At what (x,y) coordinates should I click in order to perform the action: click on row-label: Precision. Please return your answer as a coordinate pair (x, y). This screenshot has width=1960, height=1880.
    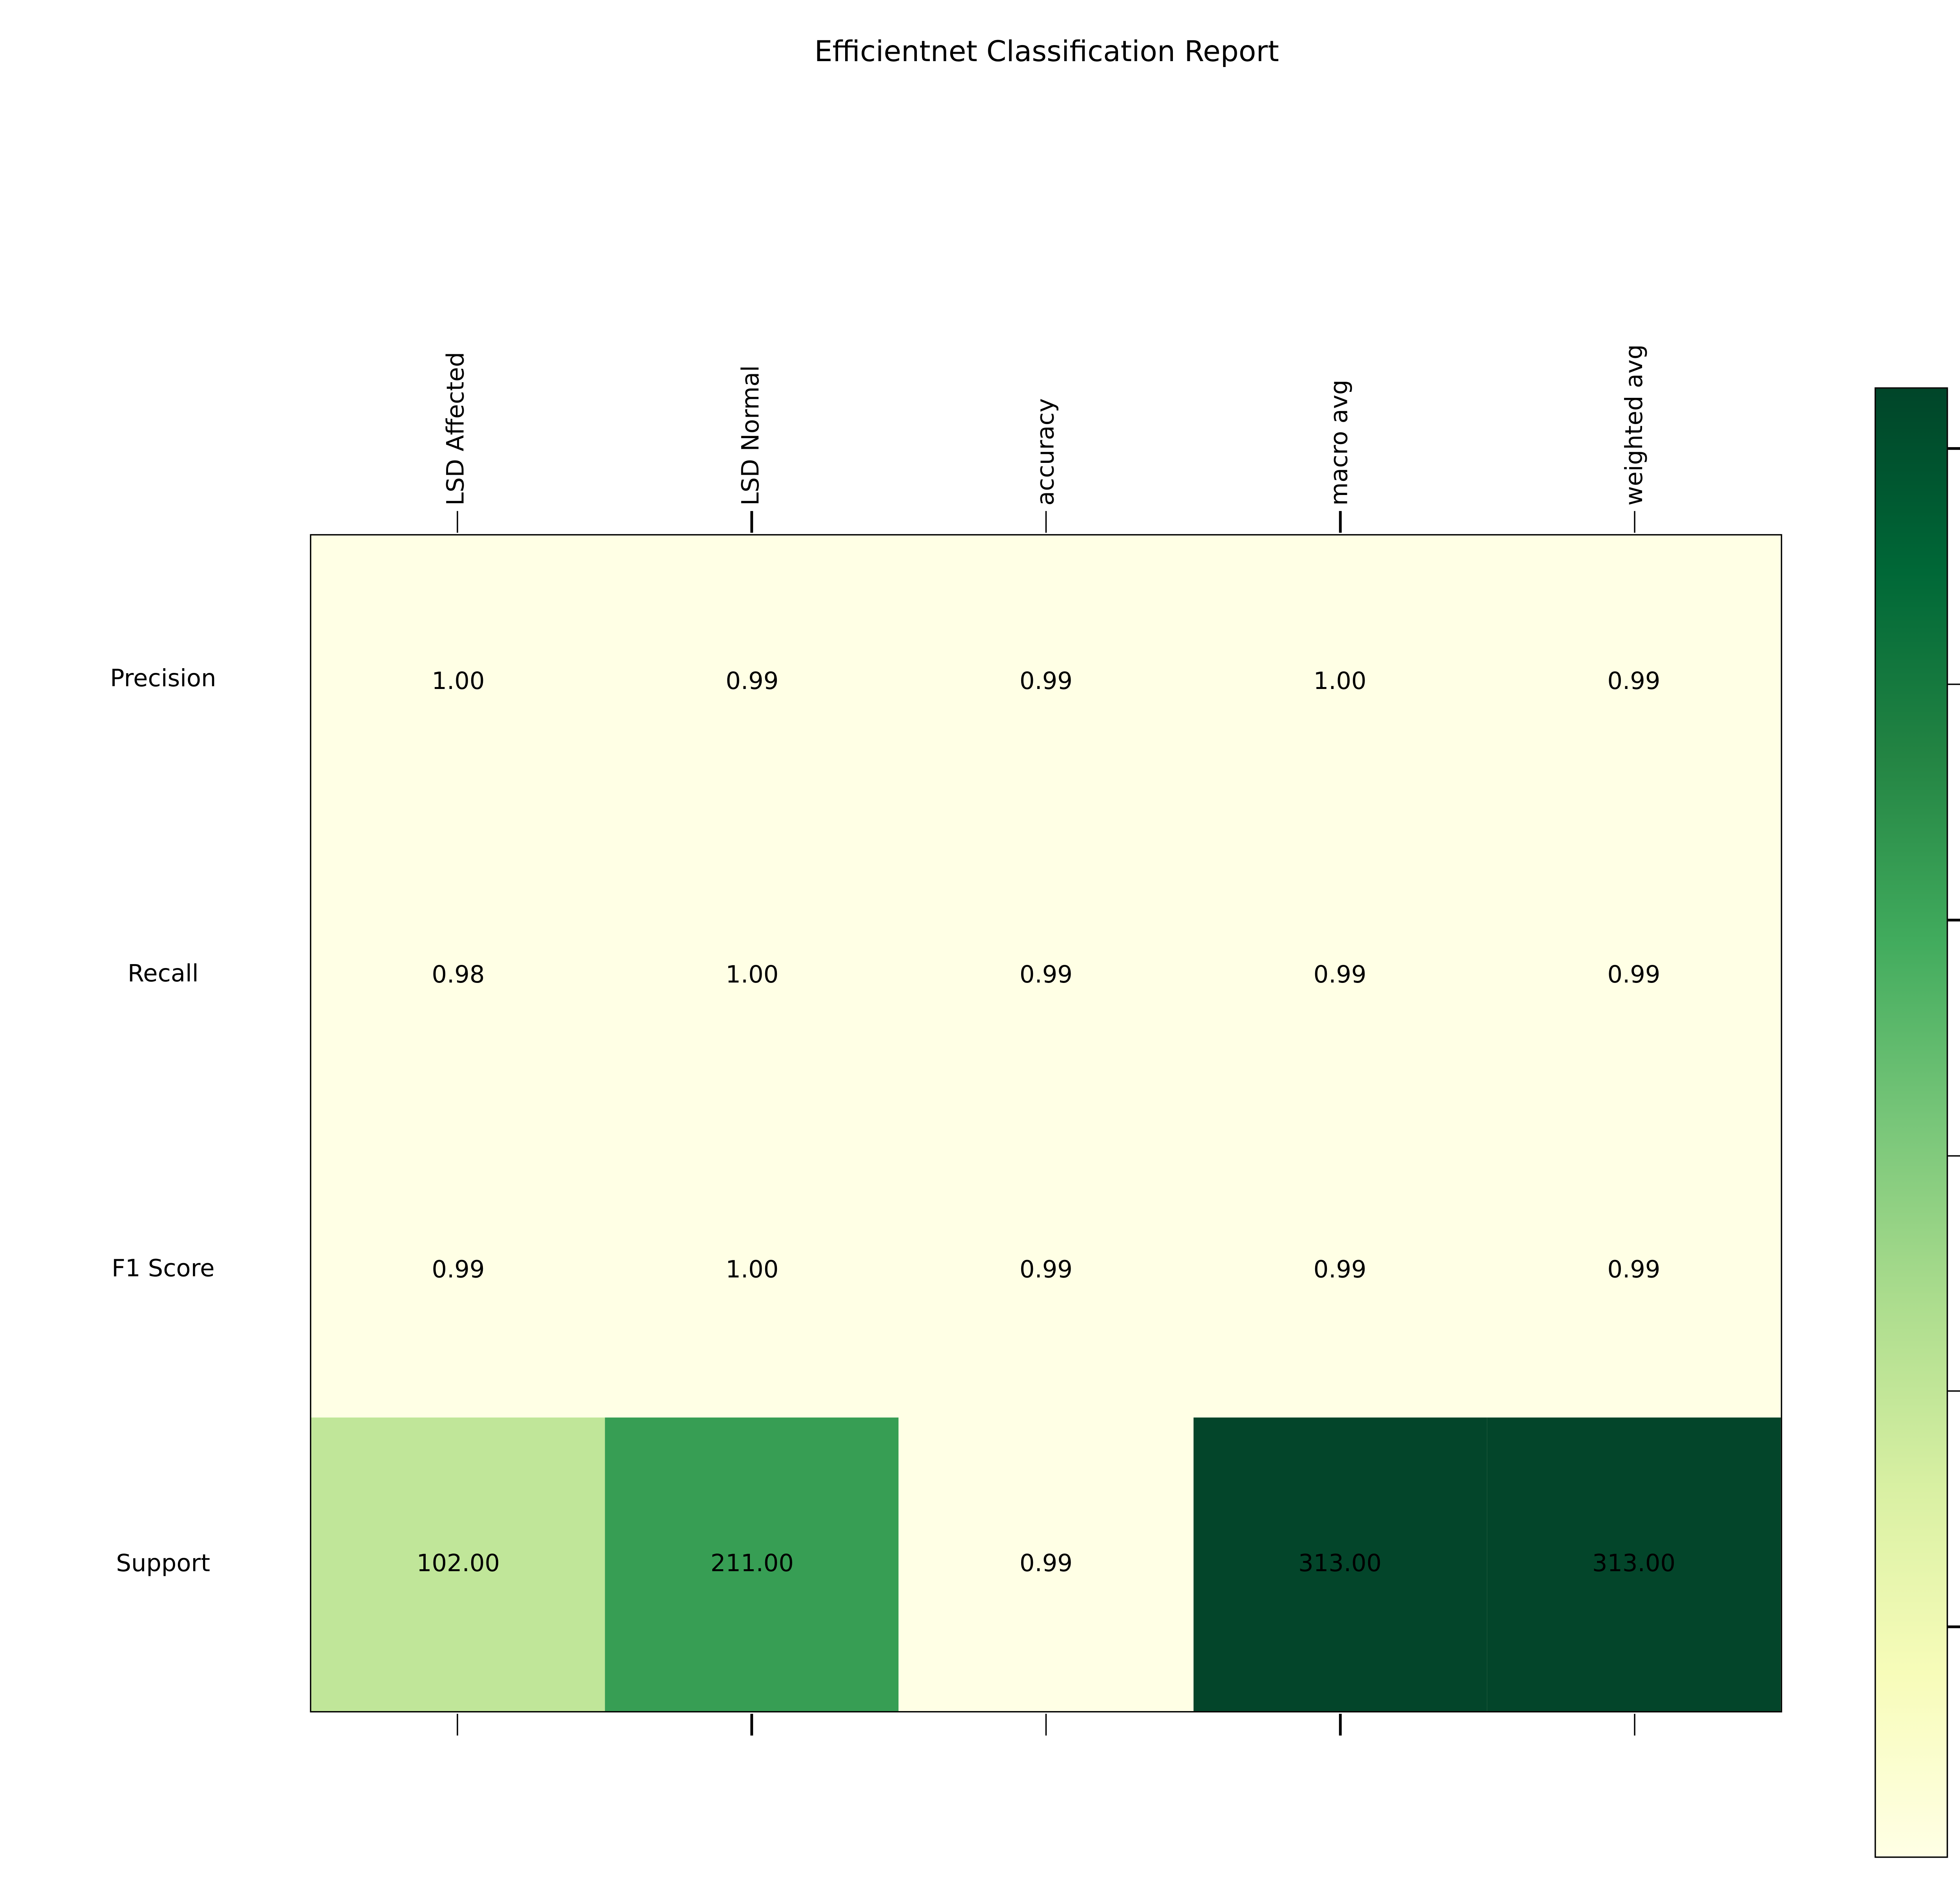
    Looking at the image, I should click on (163, 680).